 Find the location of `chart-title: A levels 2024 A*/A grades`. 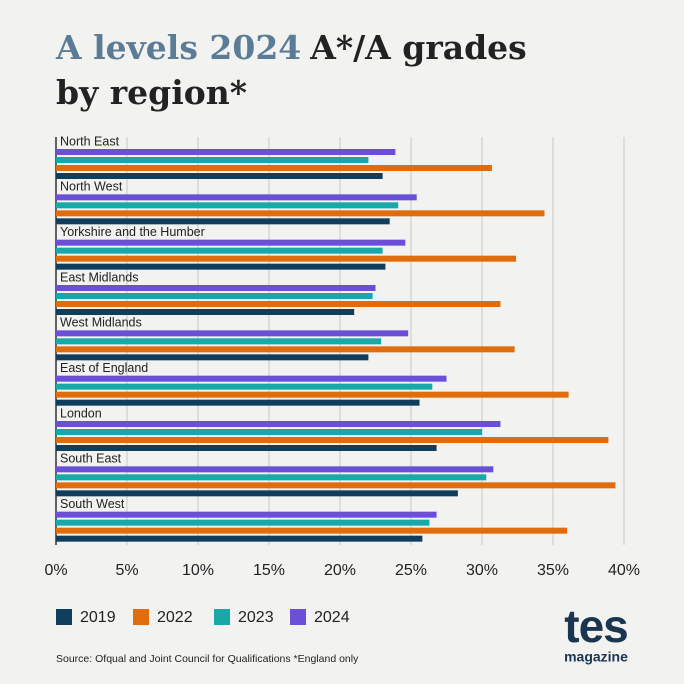

chart-title: A levels 2024 A*/A grades is located at coordinates (291, 47).